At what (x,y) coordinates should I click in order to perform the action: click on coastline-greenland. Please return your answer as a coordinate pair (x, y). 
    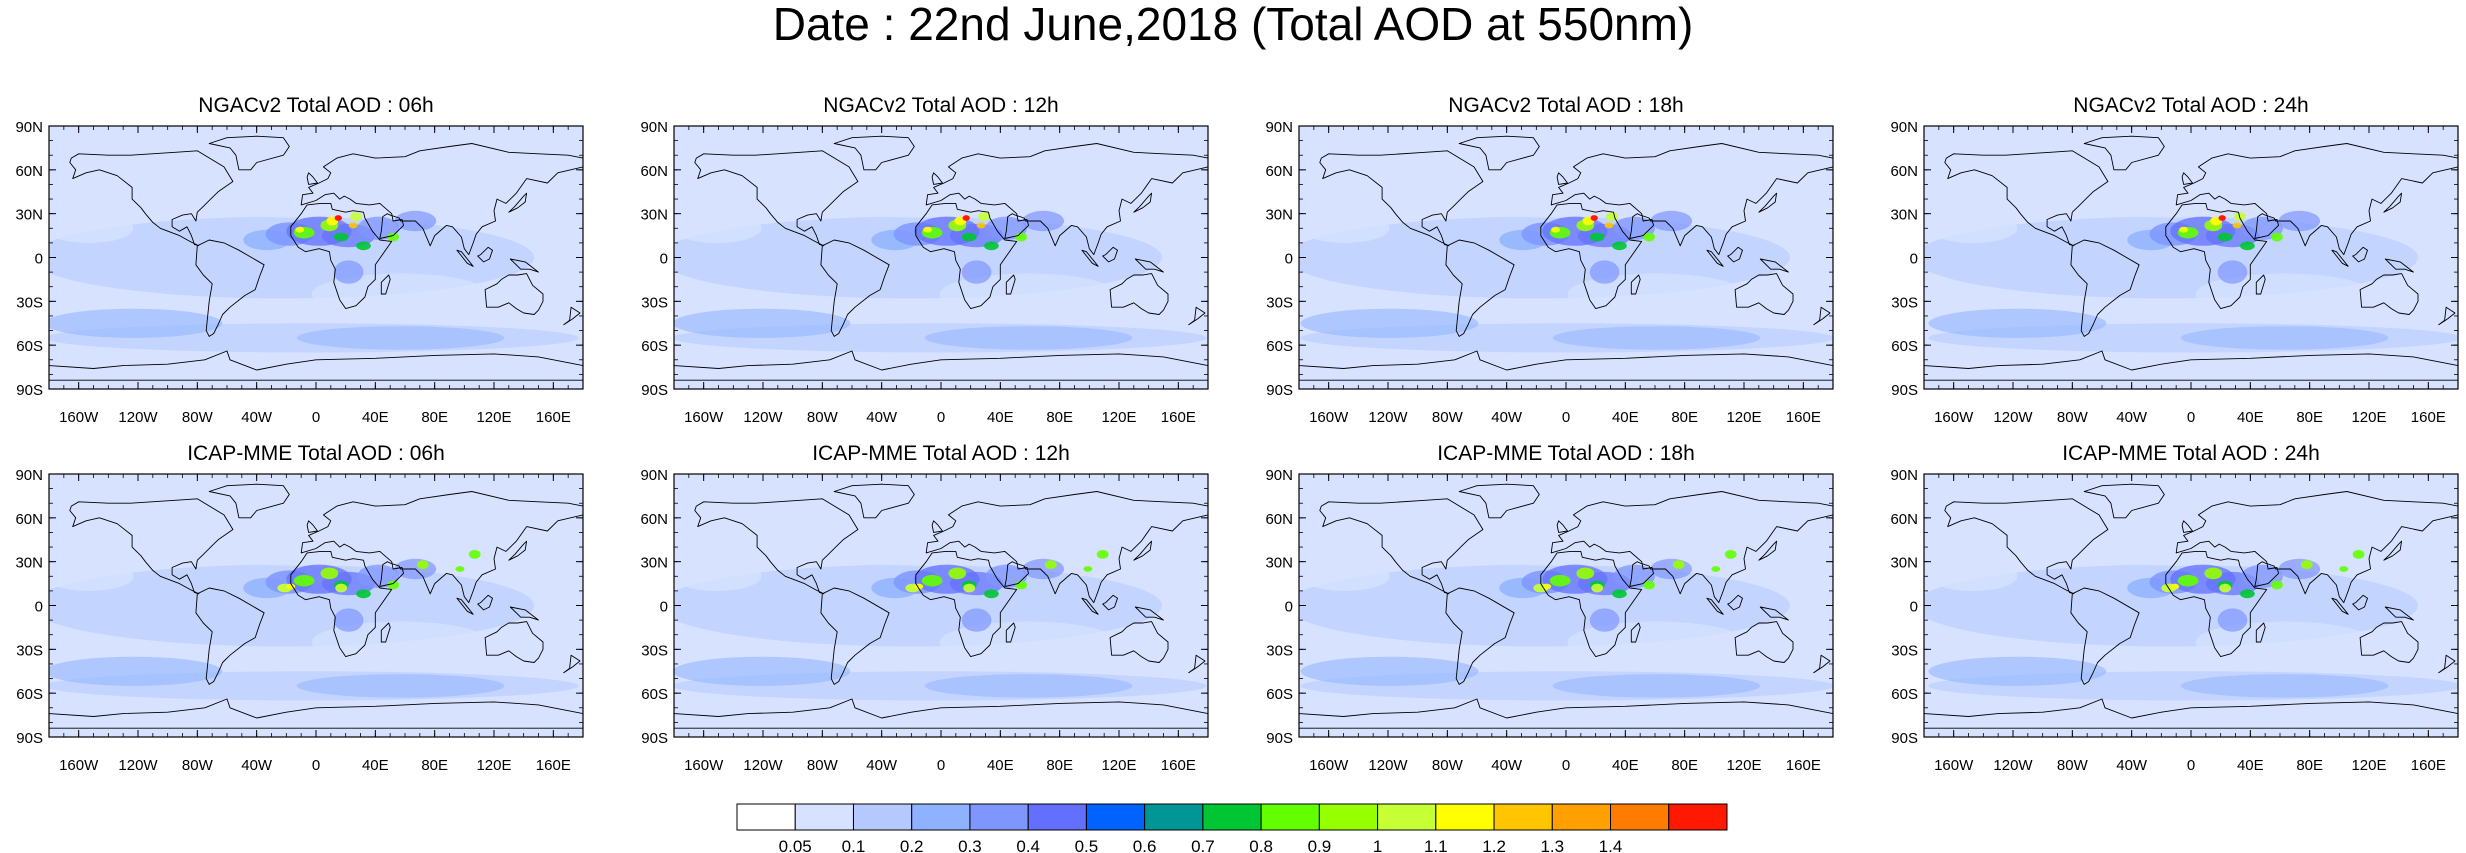
    Looking at the image, I should click on (1499, 501).